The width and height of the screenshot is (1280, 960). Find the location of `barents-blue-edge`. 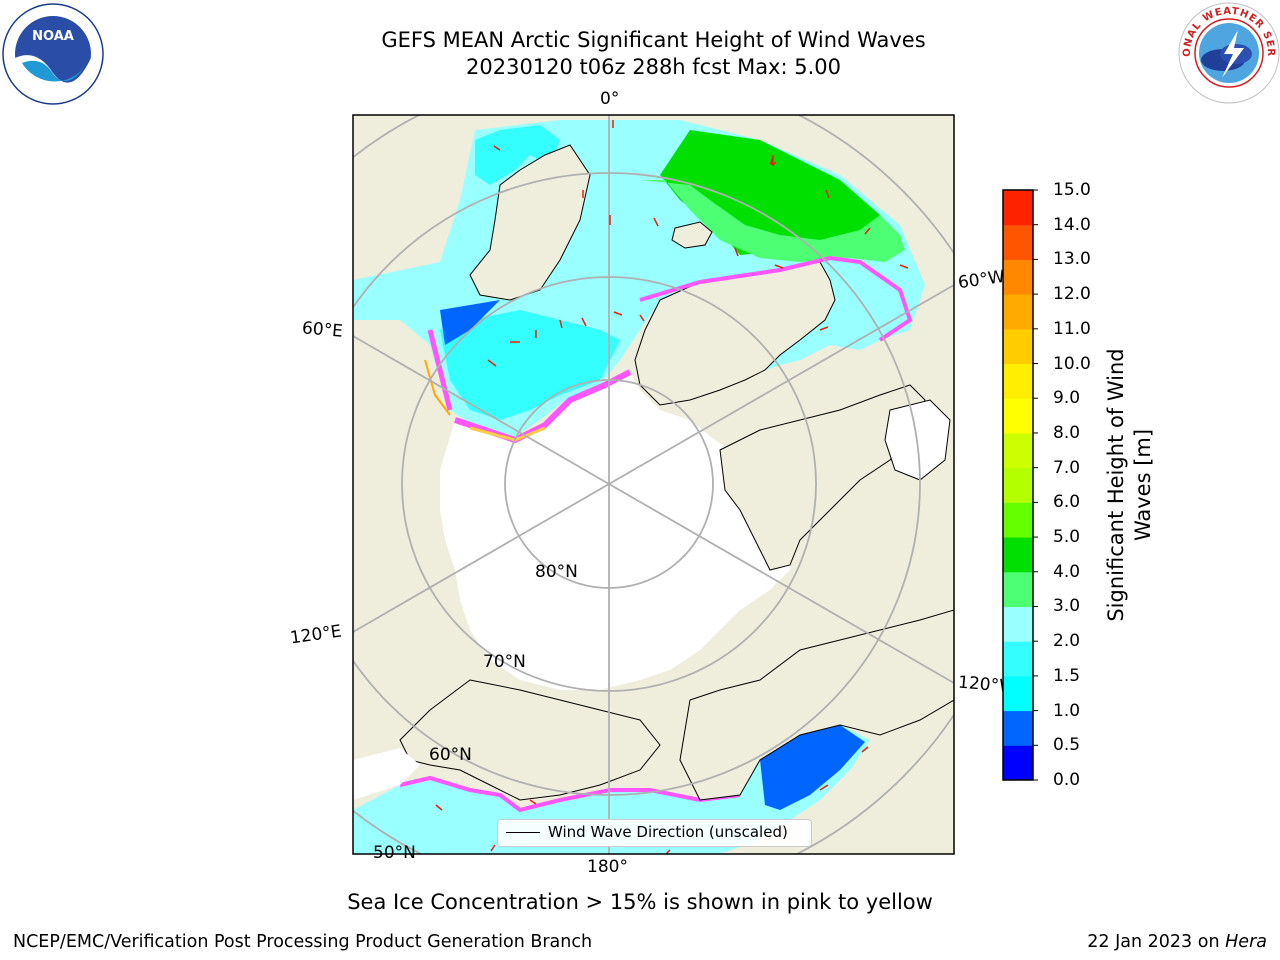

barents-blue-edge is located at coordinates (470, 322).